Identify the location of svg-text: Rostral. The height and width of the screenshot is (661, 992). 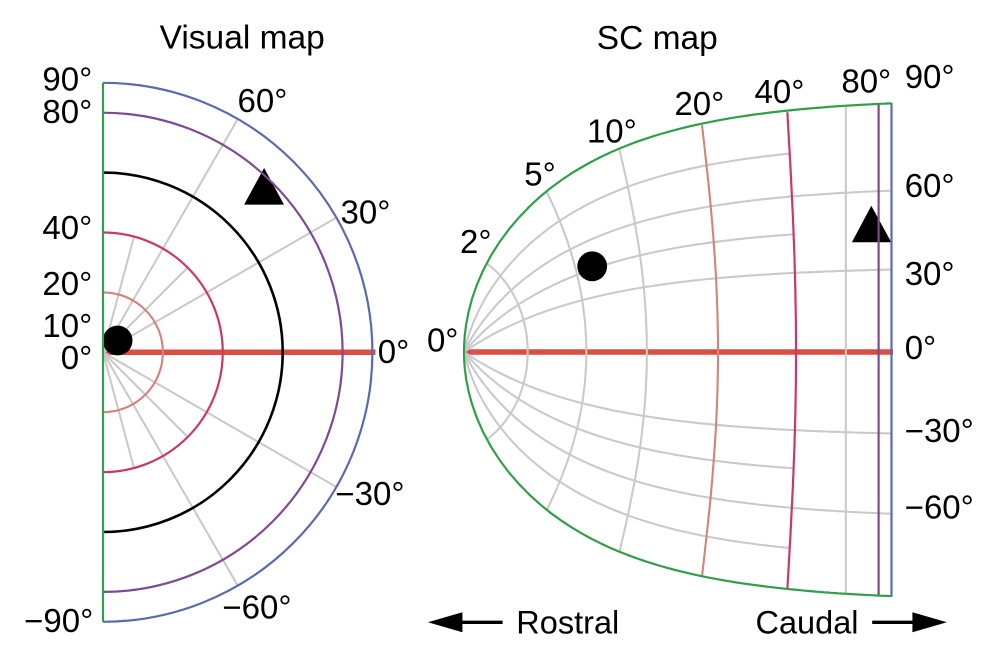
(567, 623).